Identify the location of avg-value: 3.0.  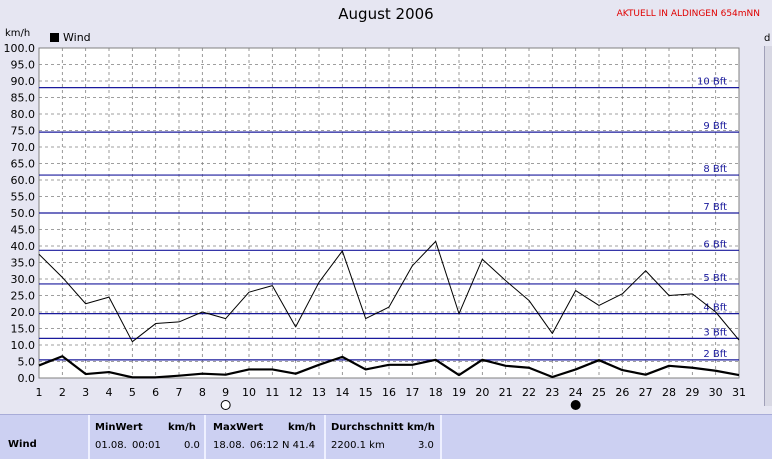
(426, 445).